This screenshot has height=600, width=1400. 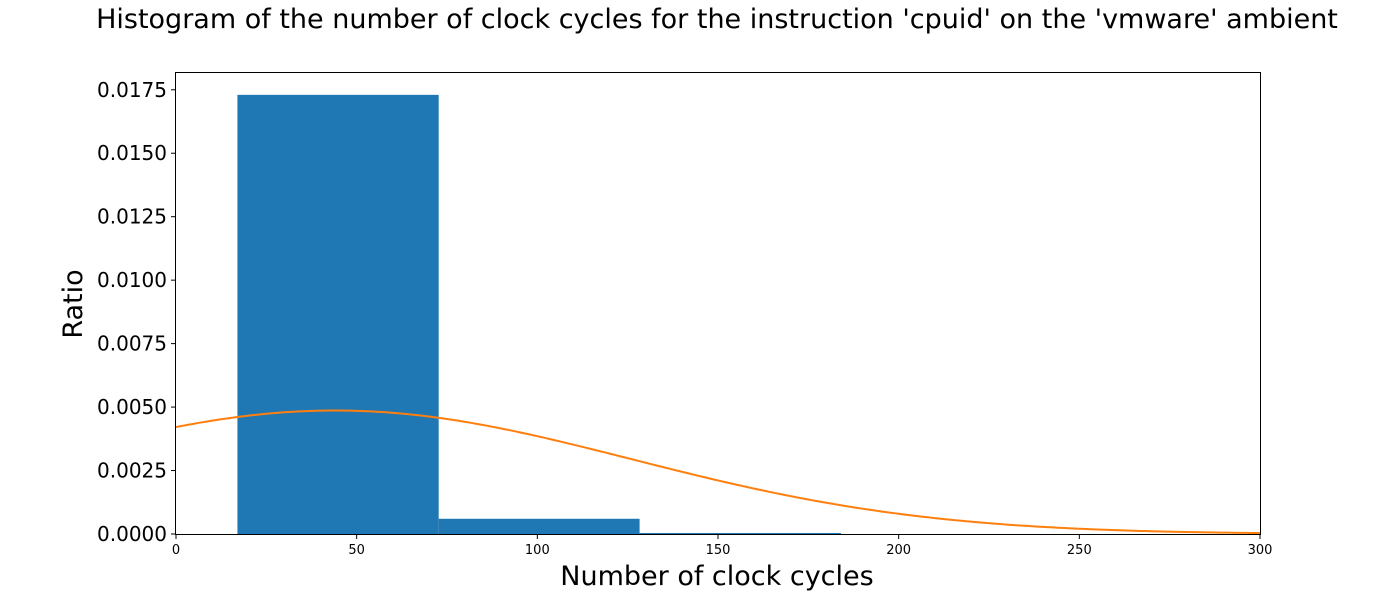 What do you see at coordinates (132, 90) in the screenshot?
I see `y-tick-label: 0.0175` at bounding box center [132, 90].